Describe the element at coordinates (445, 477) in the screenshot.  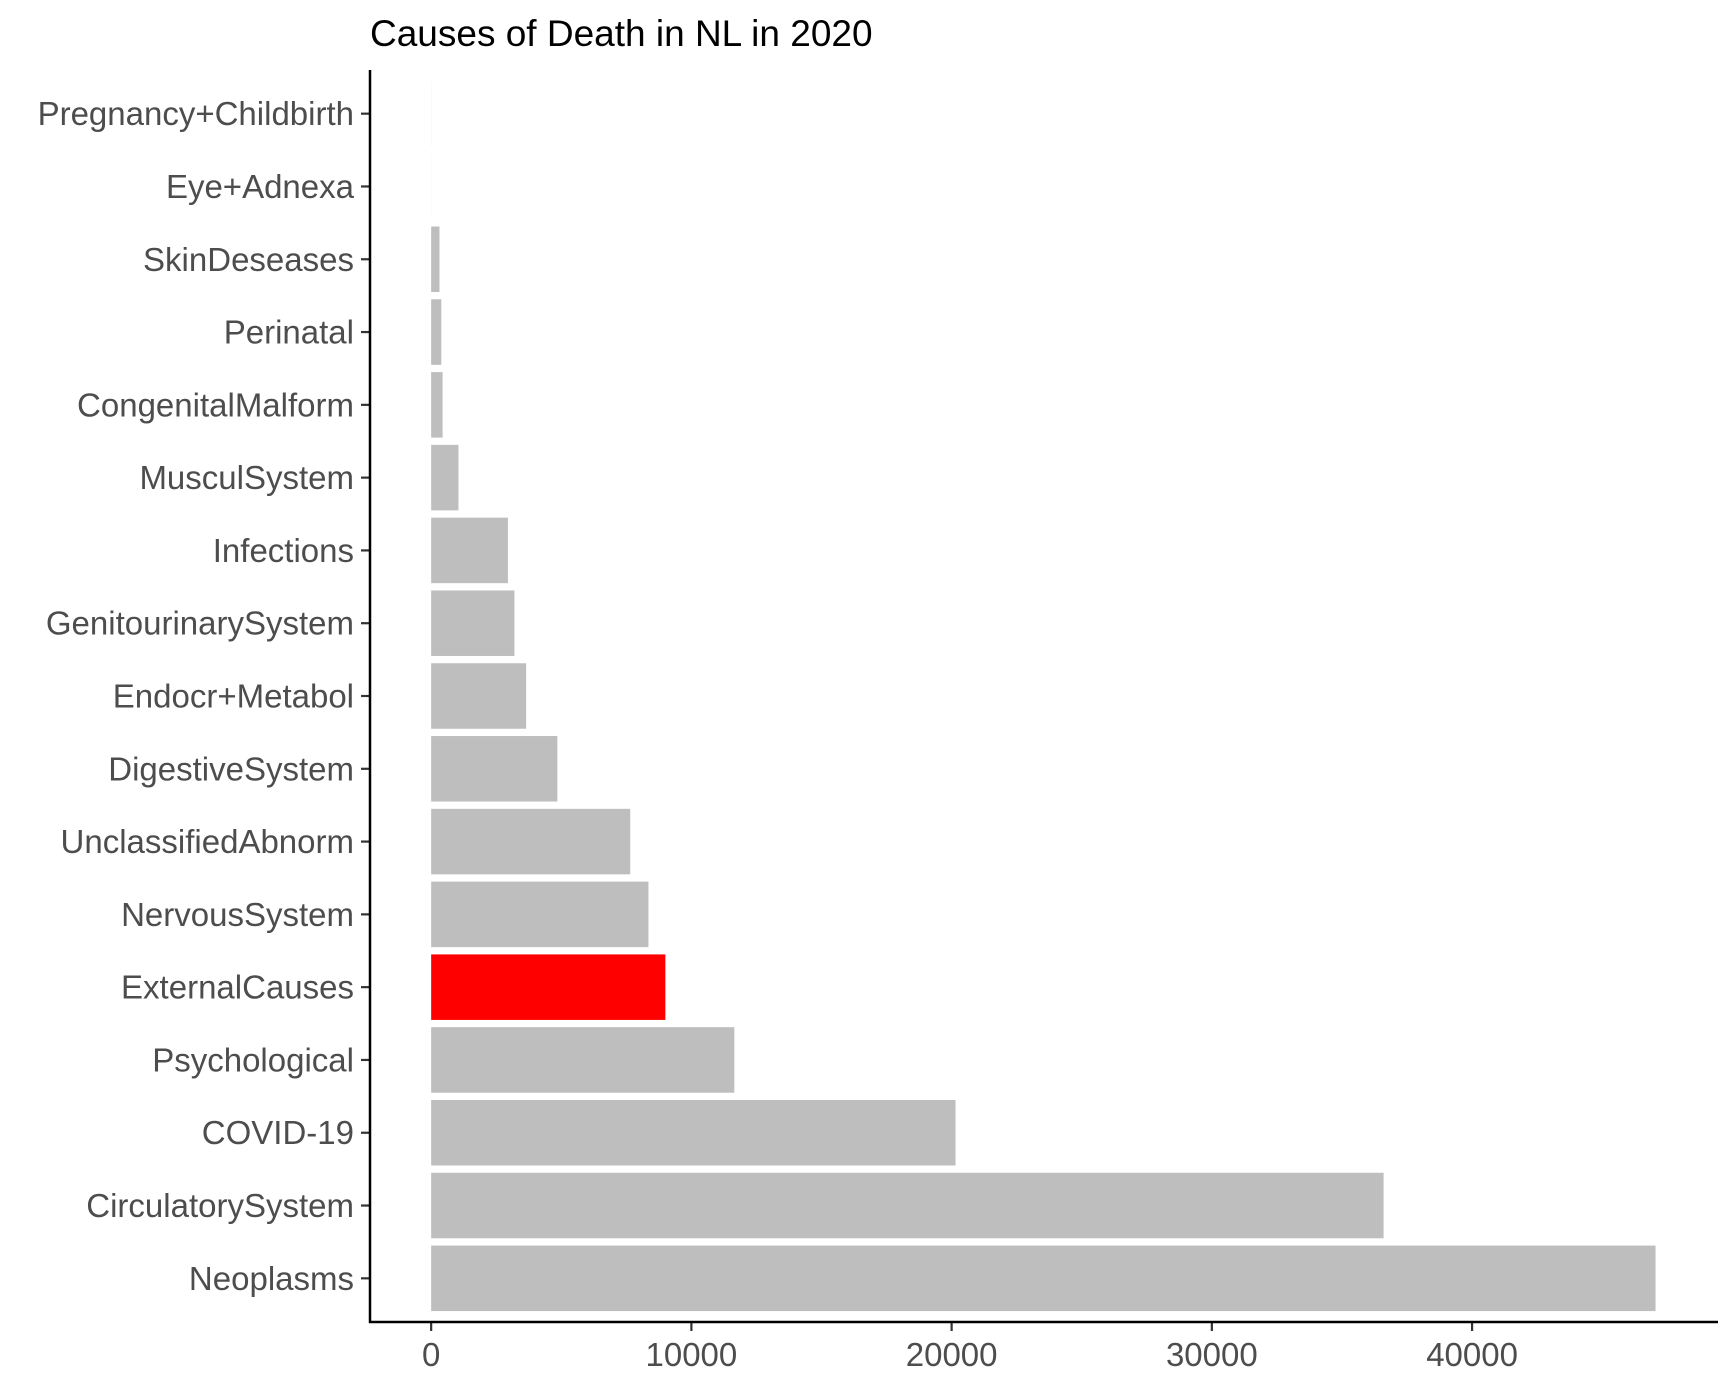
I see `bar-musculsystem` at that location.